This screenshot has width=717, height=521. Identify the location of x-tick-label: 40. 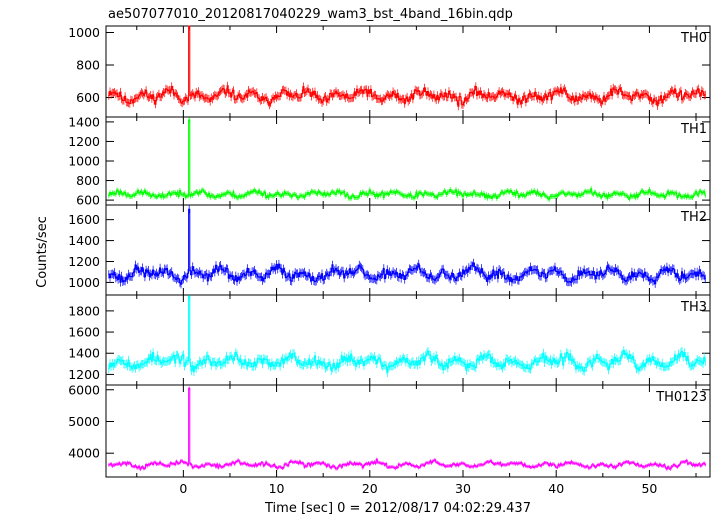
(556, 488).